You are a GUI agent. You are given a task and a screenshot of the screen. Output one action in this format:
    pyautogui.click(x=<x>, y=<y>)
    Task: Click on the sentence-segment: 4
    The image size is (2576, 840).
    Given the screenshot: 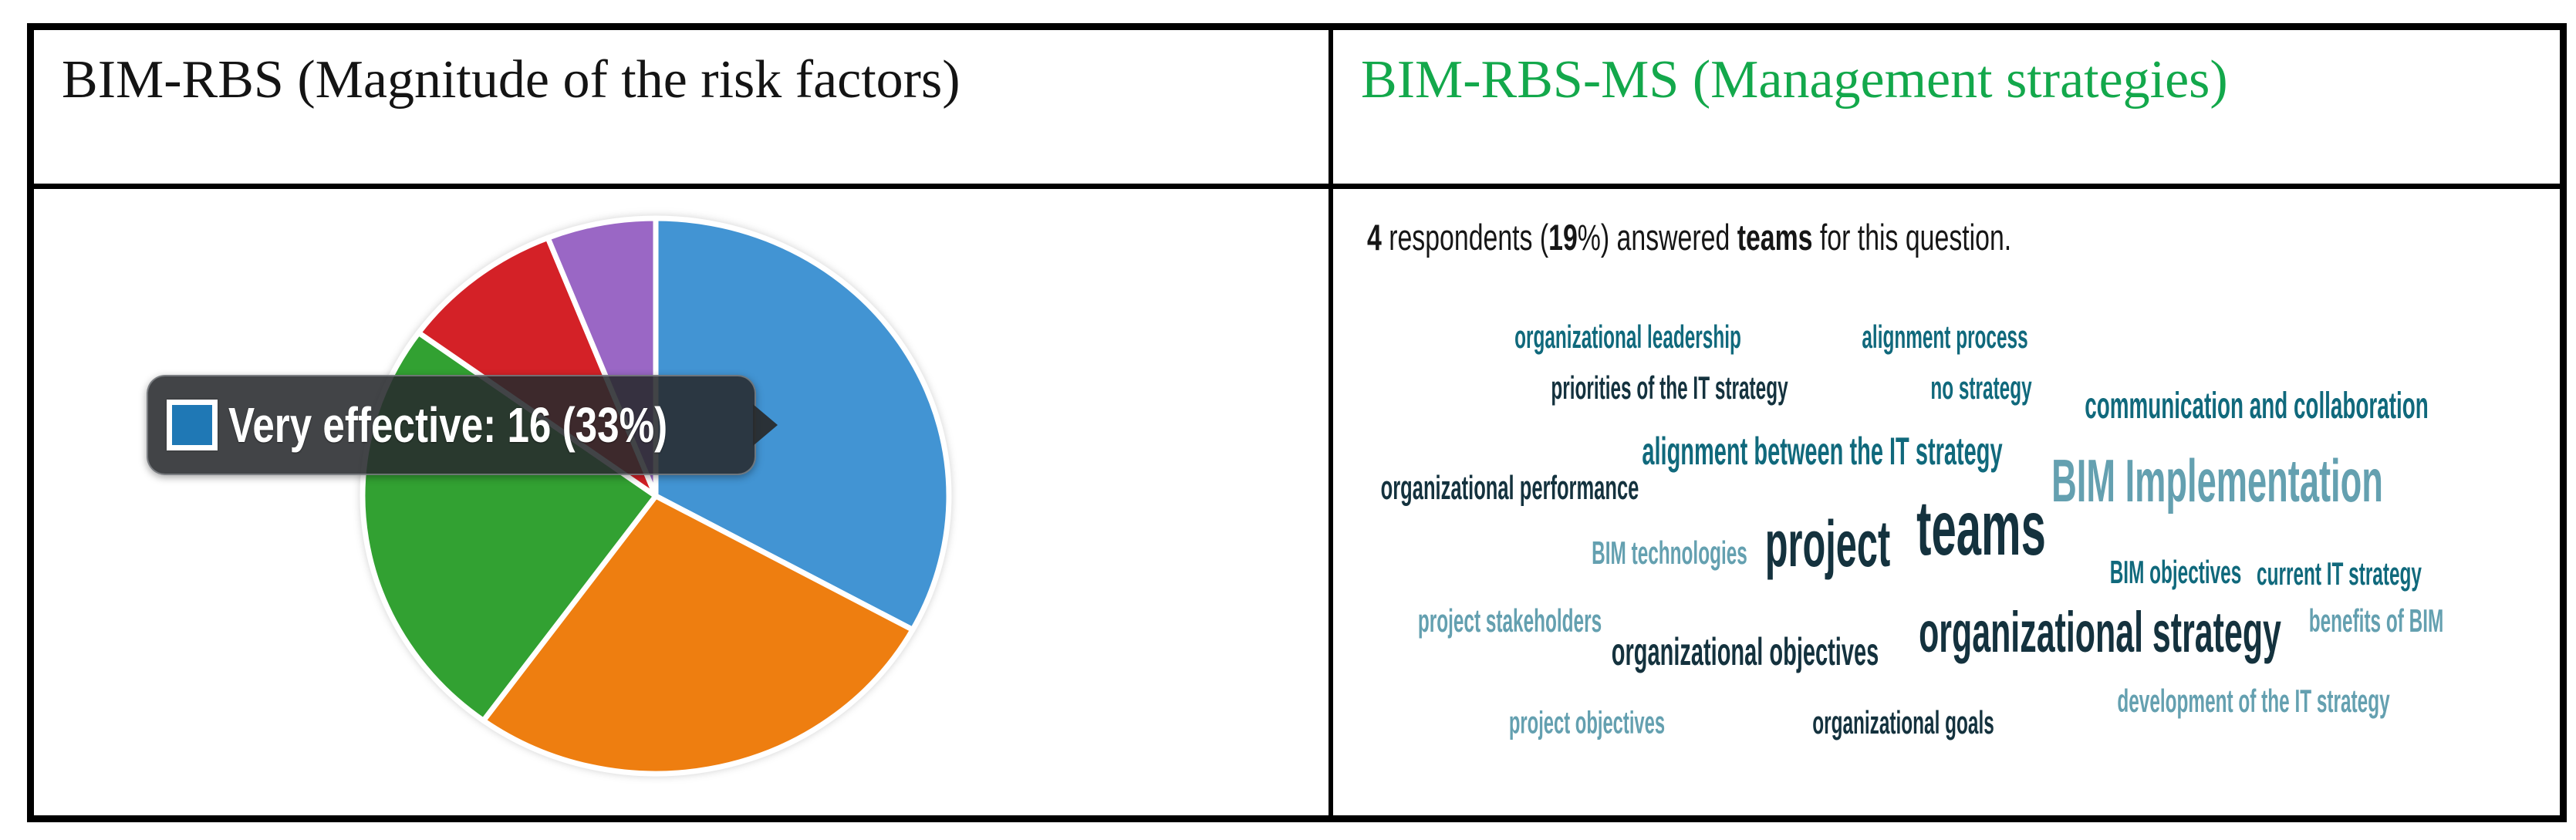 What is the action you would take?
    pyautogui.click(x=1374, y=237)
    